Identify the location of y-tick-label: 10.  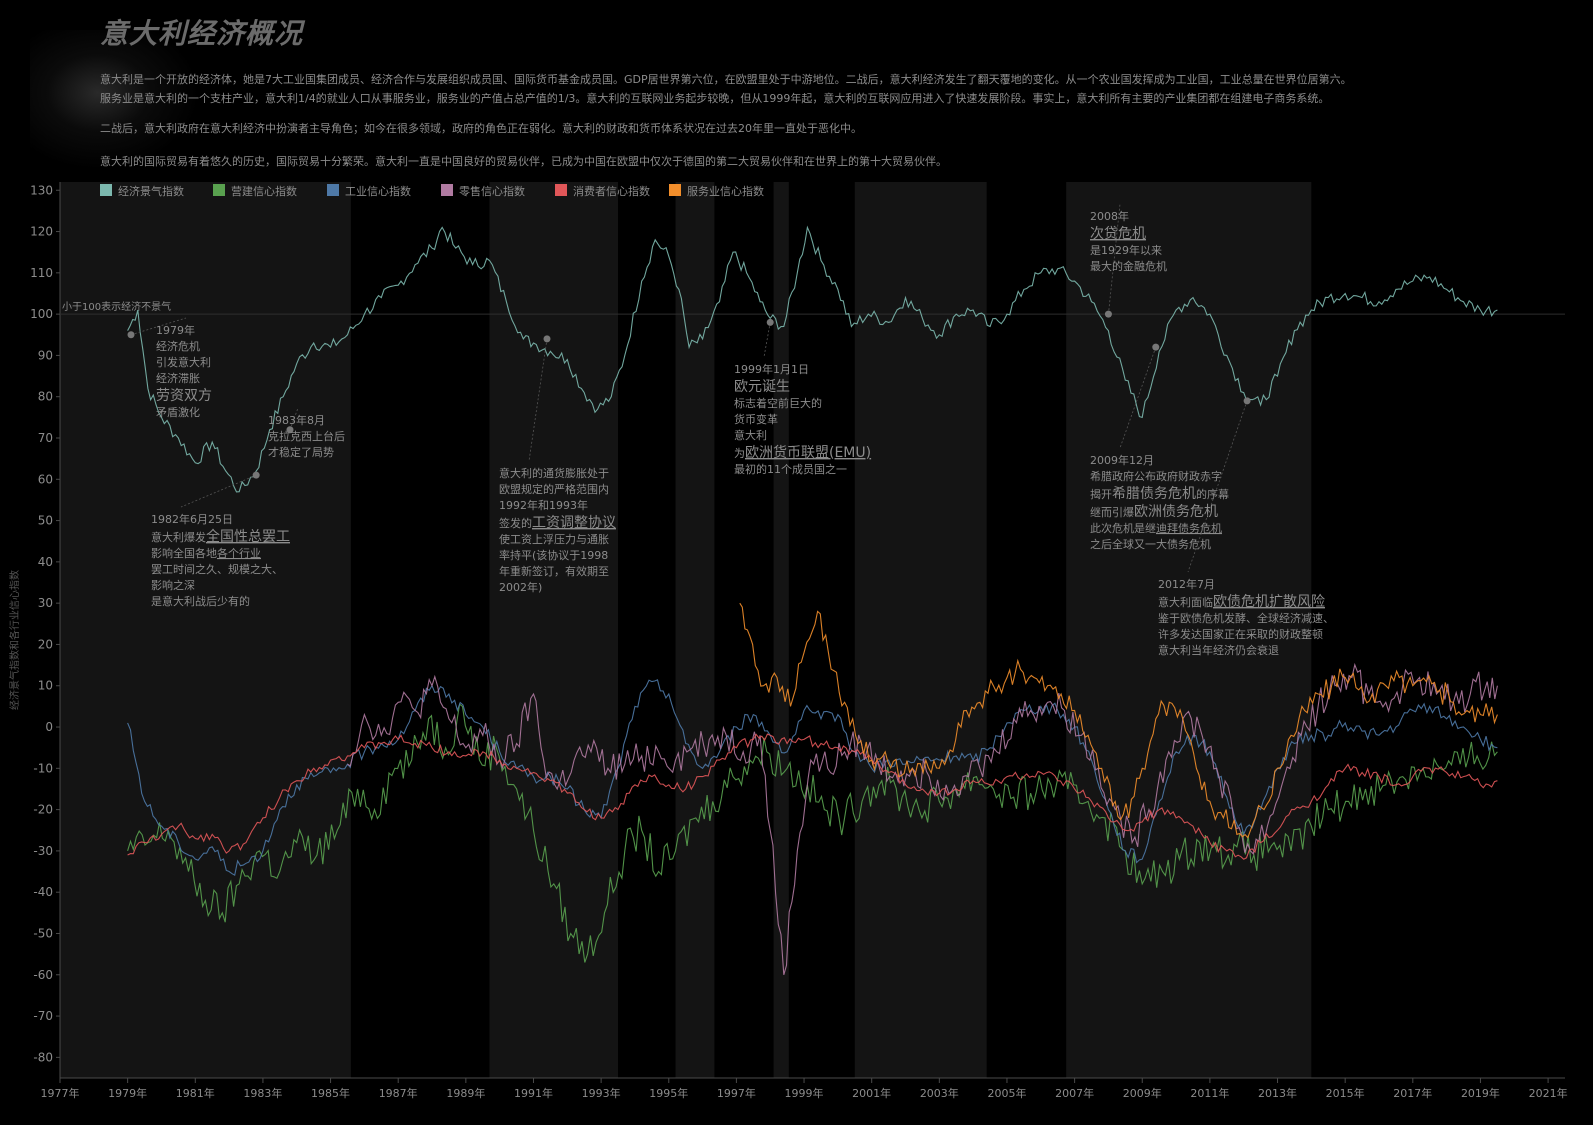
(45, 686).